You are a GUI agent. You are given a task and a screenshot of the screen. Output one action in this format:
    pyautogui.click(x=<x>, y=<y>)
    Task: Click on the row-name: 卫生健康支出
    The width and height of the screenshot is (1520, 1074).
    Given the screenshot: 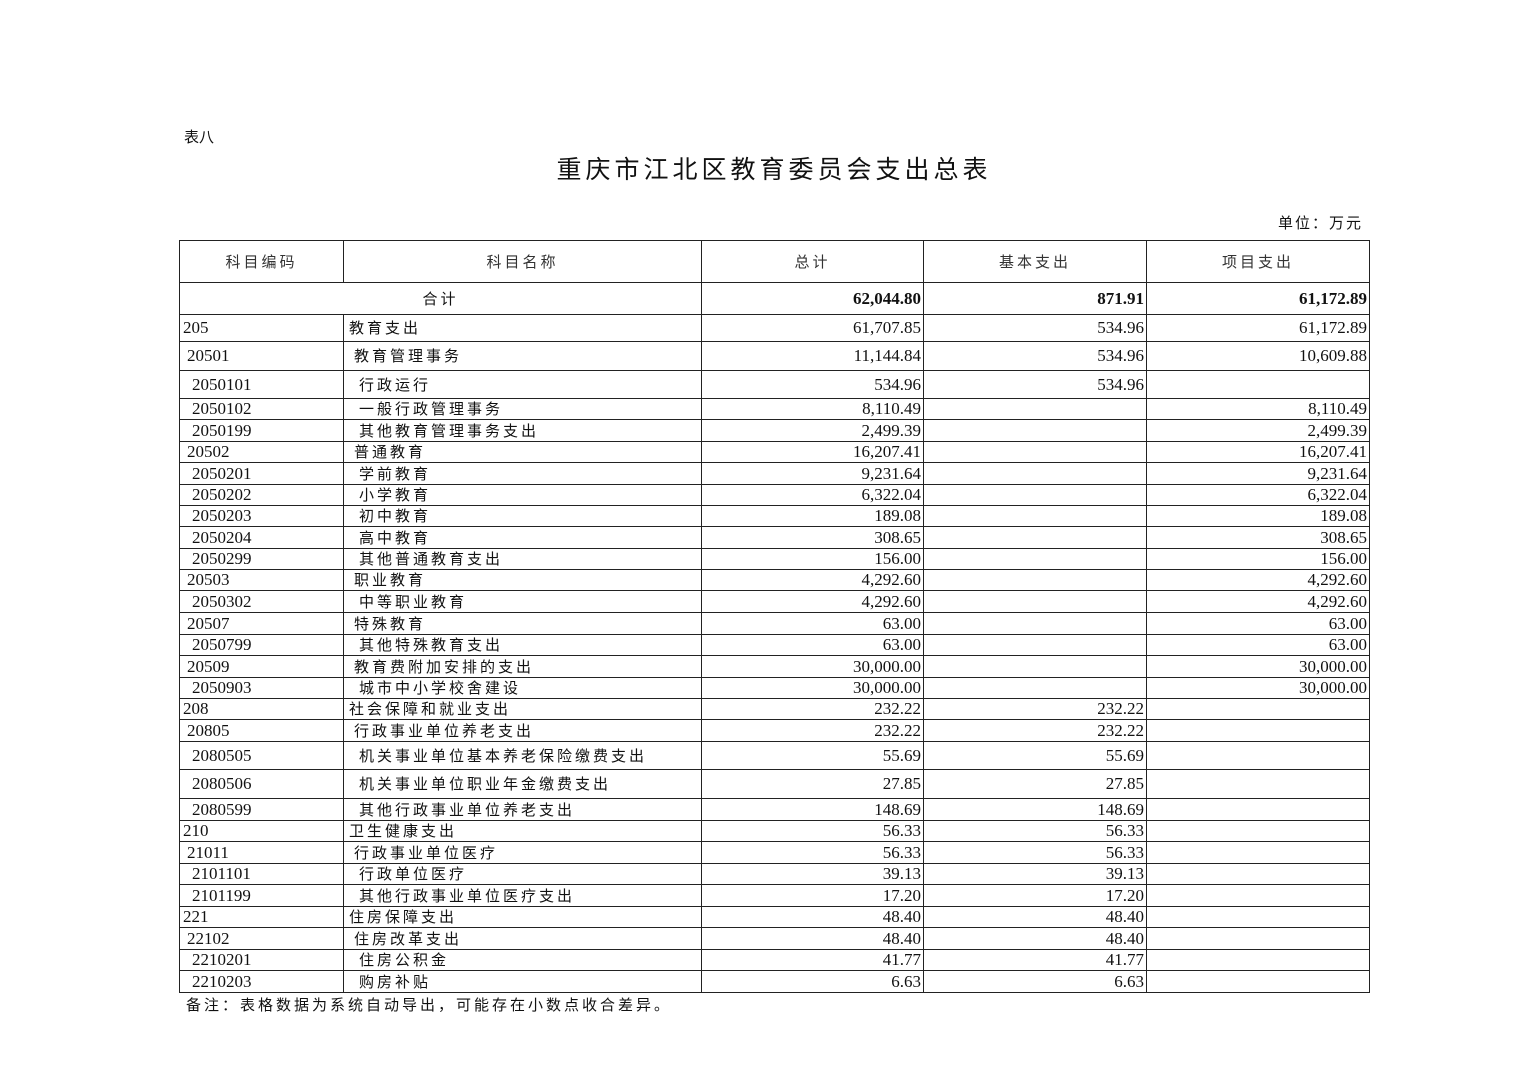 What is the action you would take?
    pyautogui.click(x=522, y=831)
    